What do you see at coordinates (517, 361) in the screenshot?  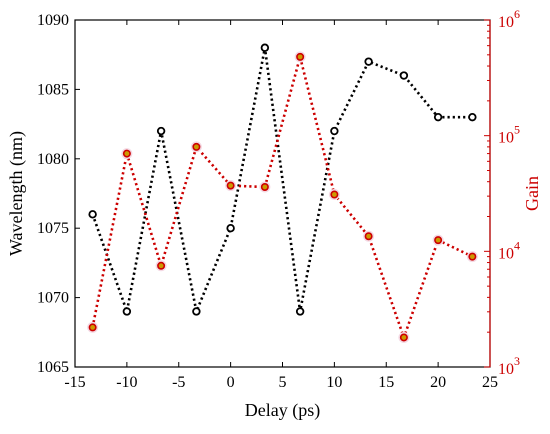 I see `right-y-tick-exponent: 3` at bounding box center [517, 361].